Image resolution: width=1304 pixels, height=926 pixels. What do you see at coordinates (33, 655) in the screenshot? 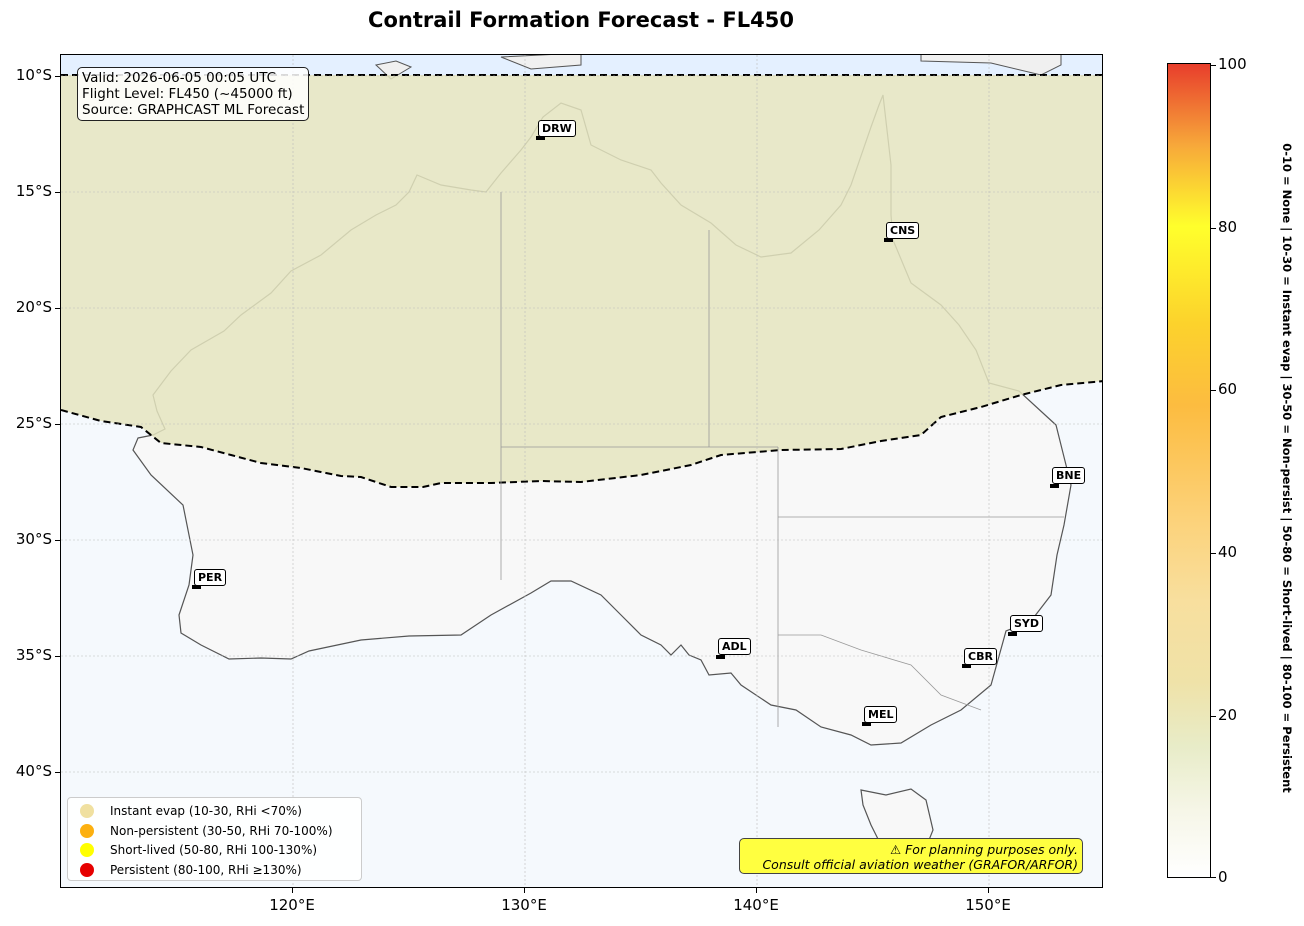
I see `lat-tick-label: 35°S` at bounding box center [33, 655].